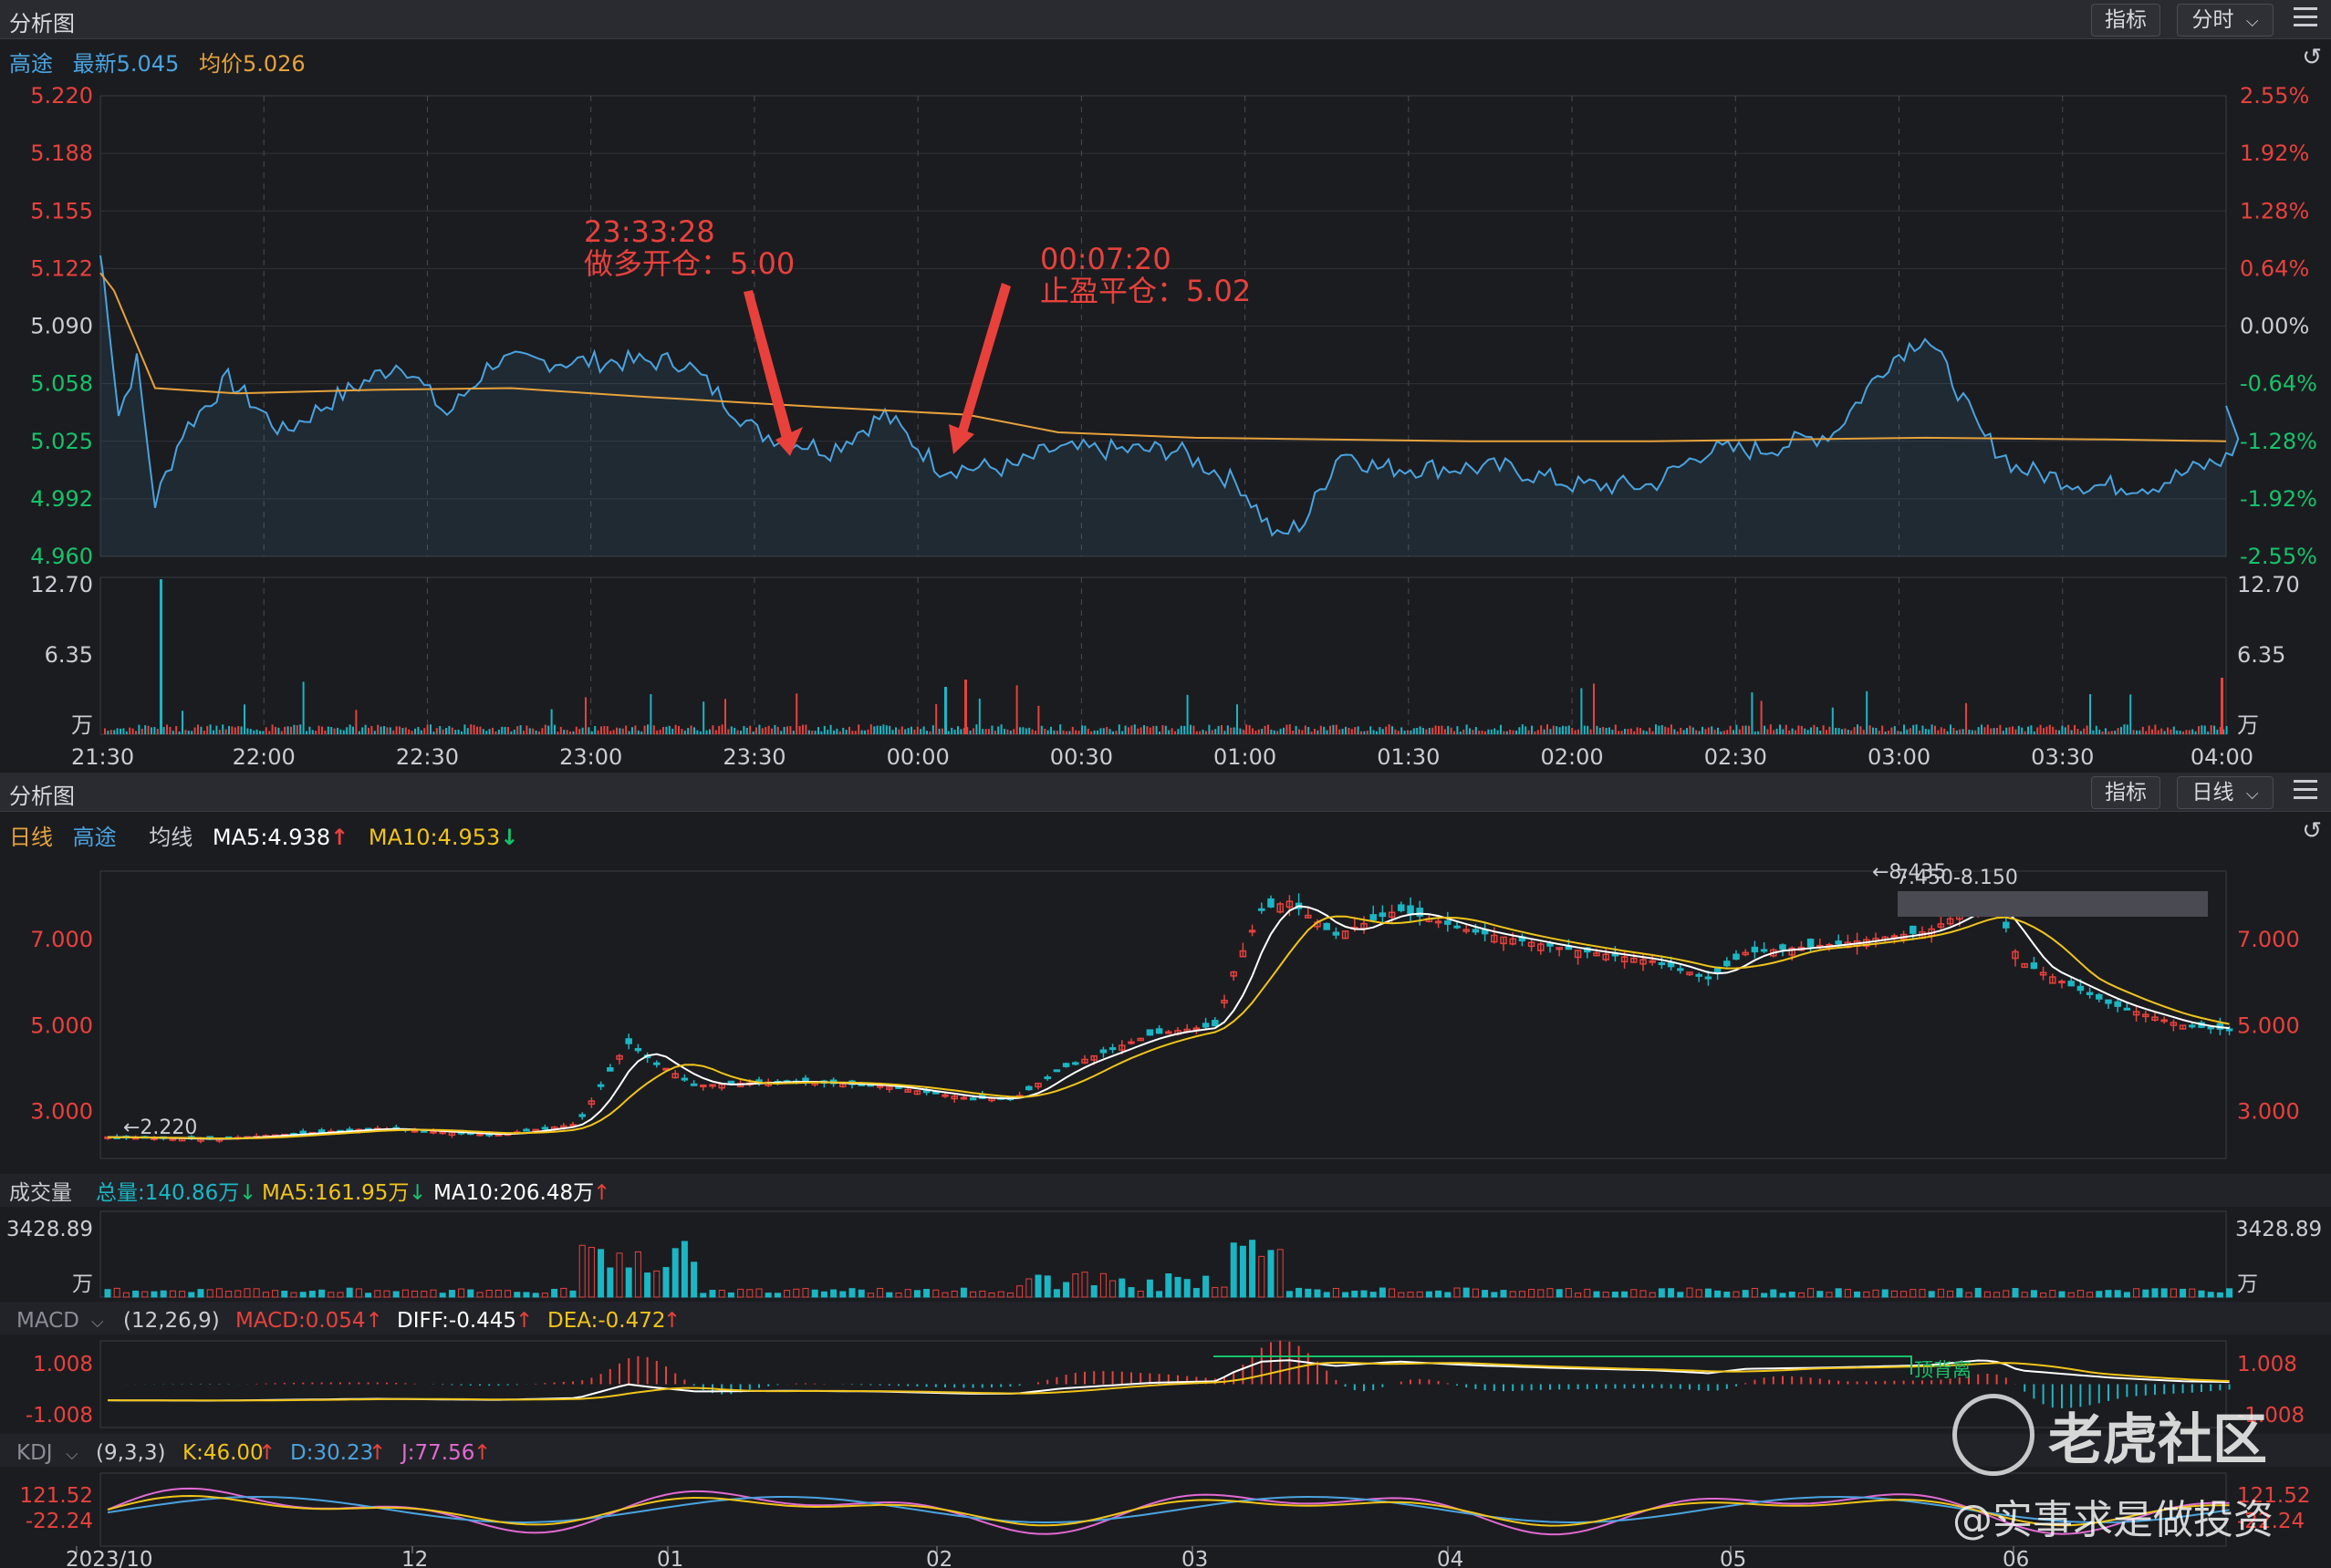  Describe the element at coordinates (2125, 20) in the screenshot. I see `indicator-button: 指标` at that location.